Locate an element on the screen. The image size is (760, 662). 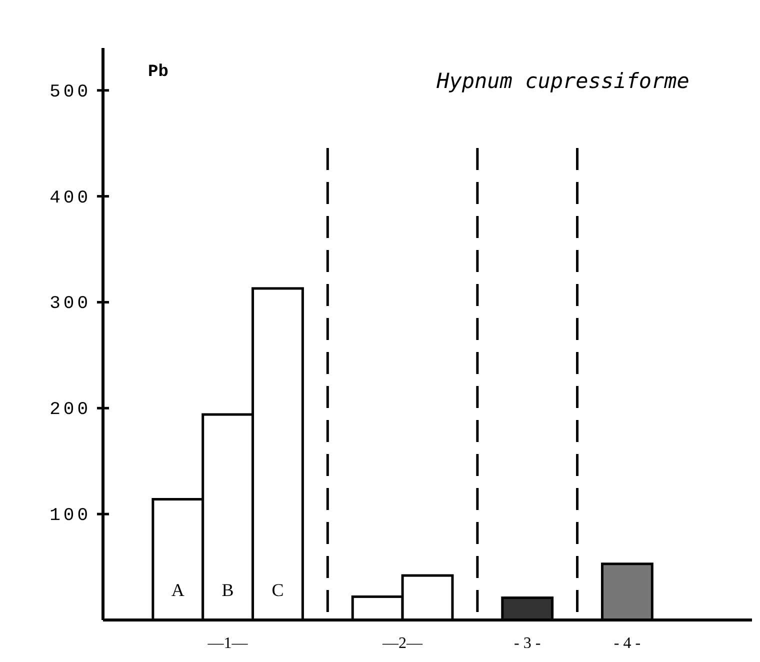
y-tick-label: 100 is located at coordinates (70, 516).